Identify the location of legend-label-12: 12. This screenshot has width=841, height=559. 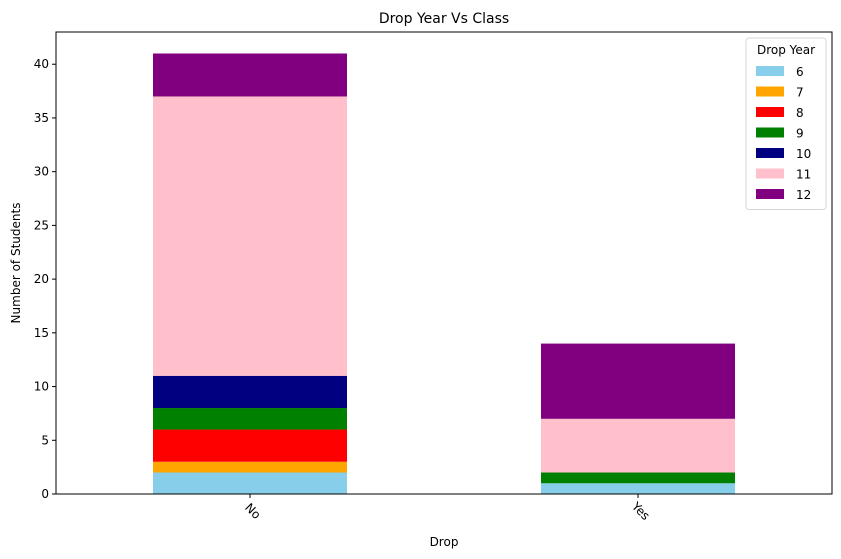
(803, 195).